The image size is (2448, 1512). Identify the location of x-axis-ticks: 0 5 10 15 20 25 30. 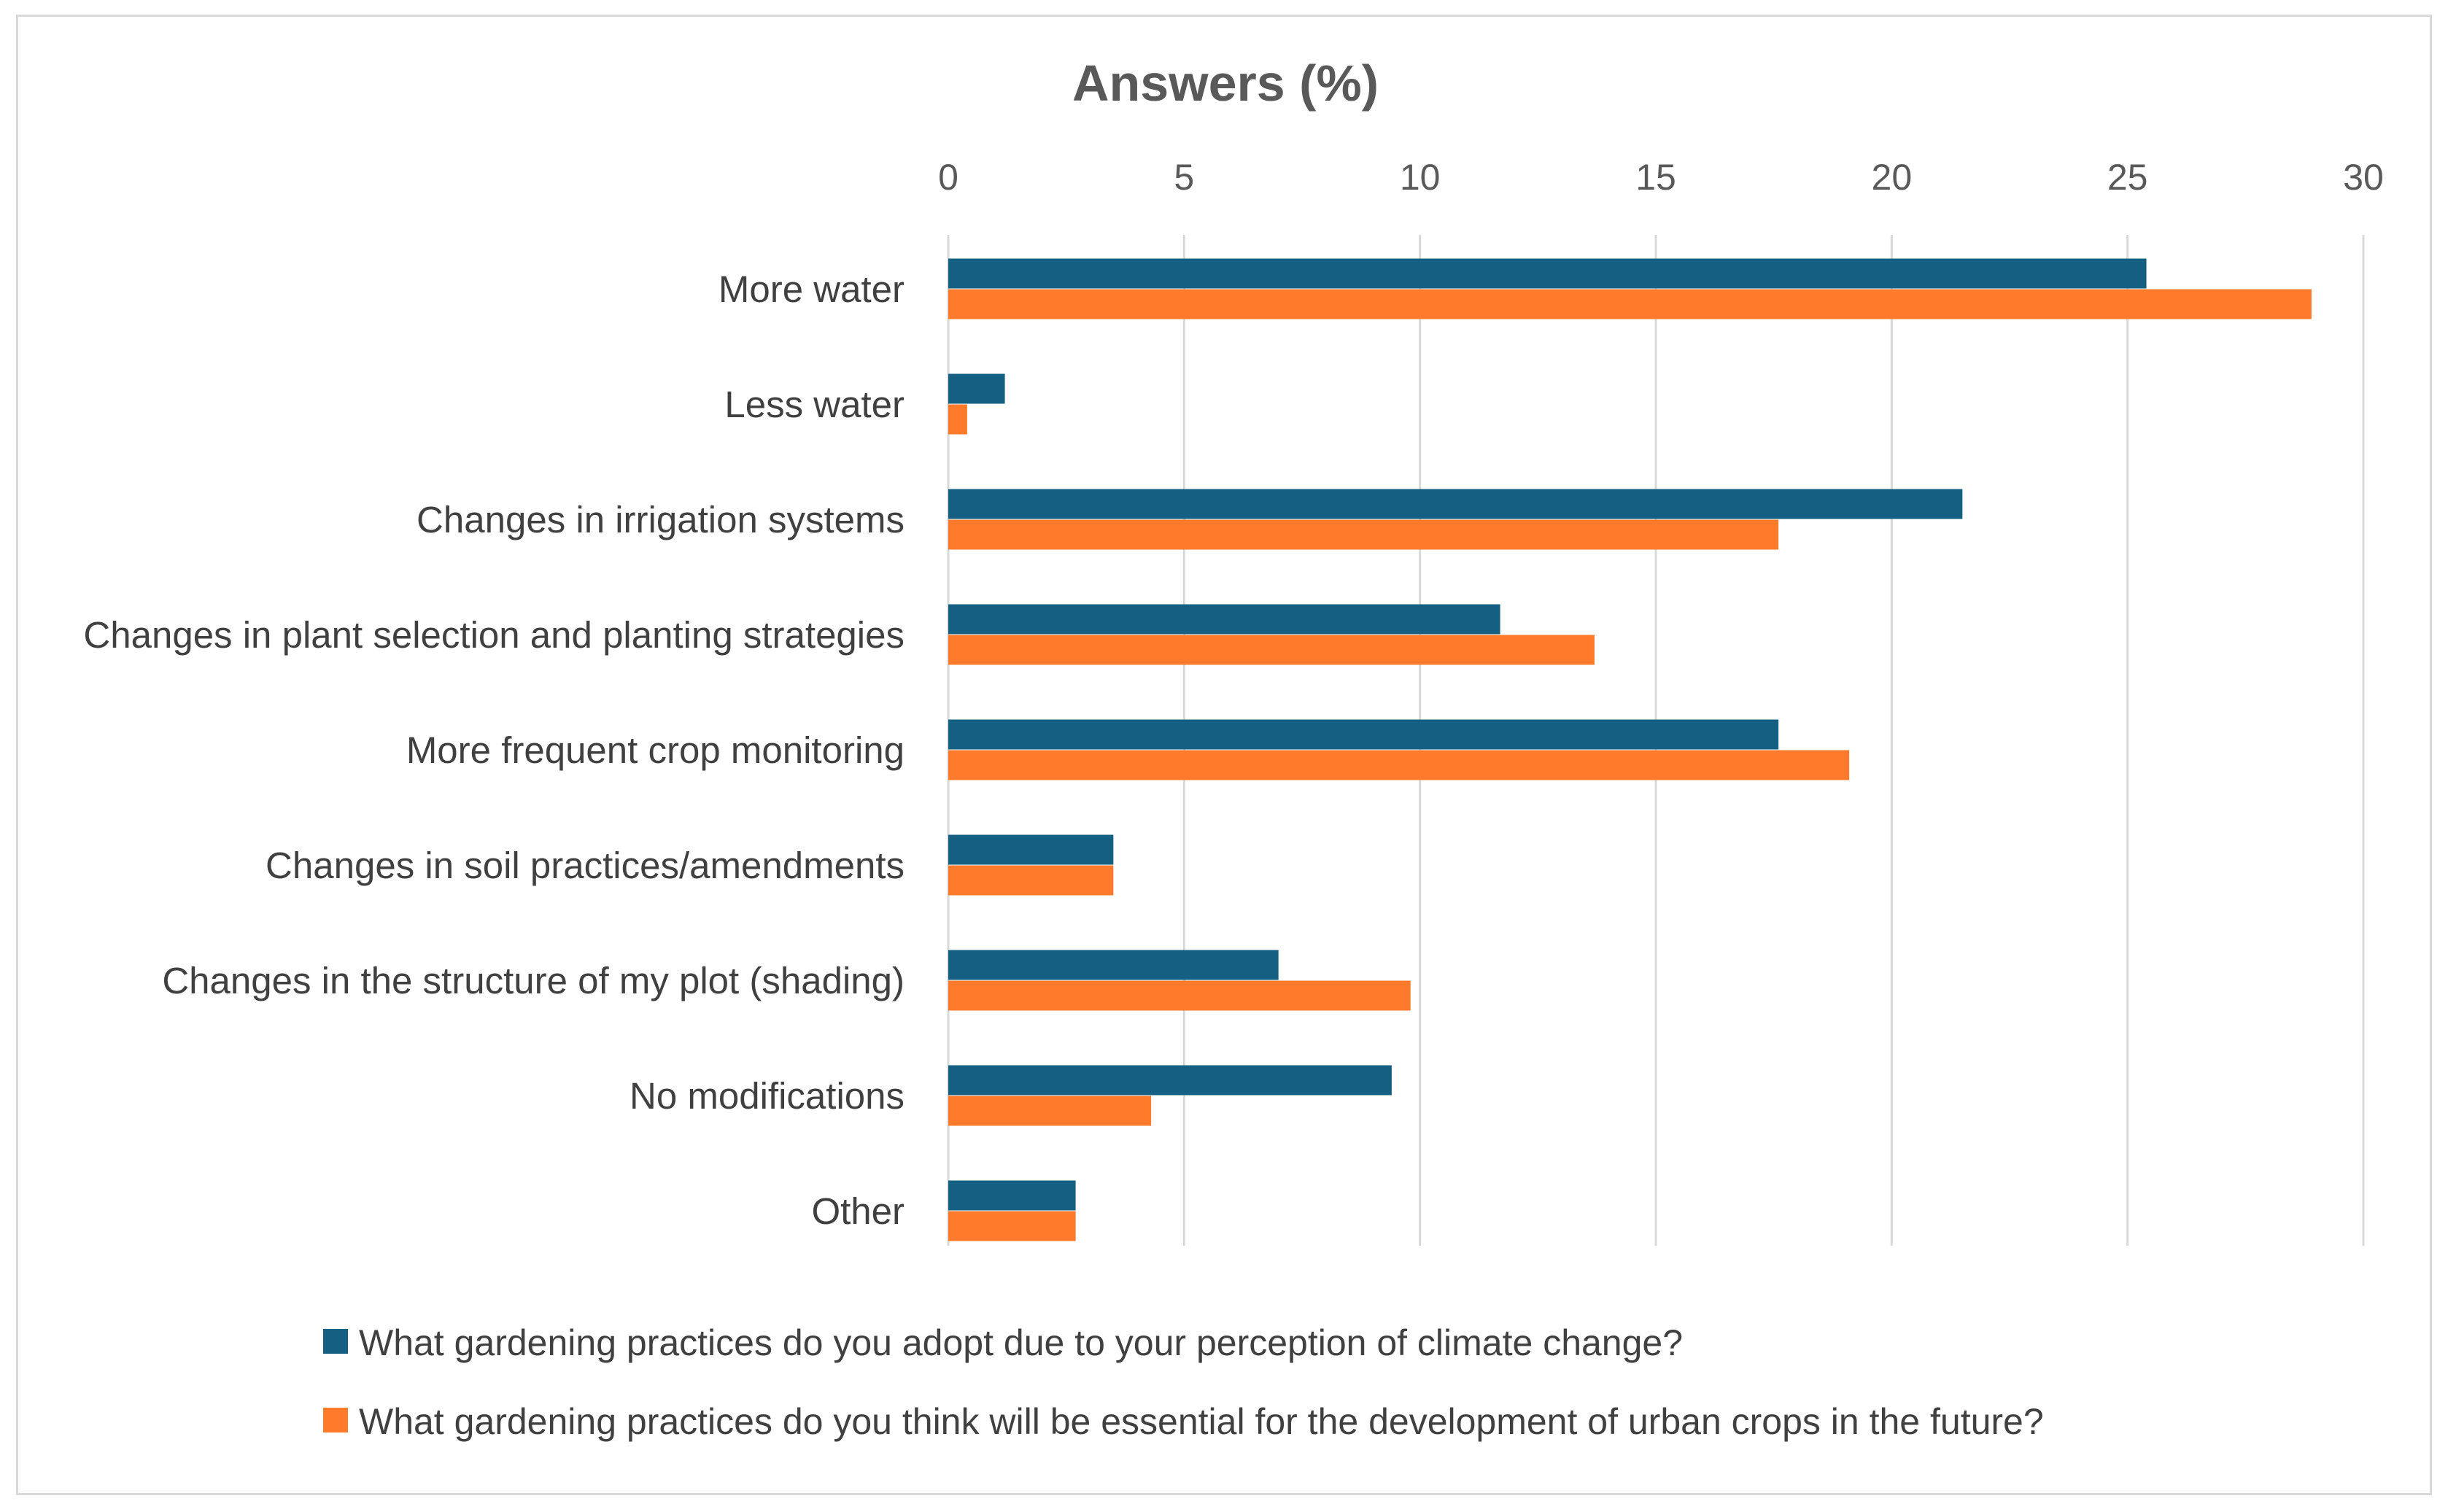
(1661, 177).